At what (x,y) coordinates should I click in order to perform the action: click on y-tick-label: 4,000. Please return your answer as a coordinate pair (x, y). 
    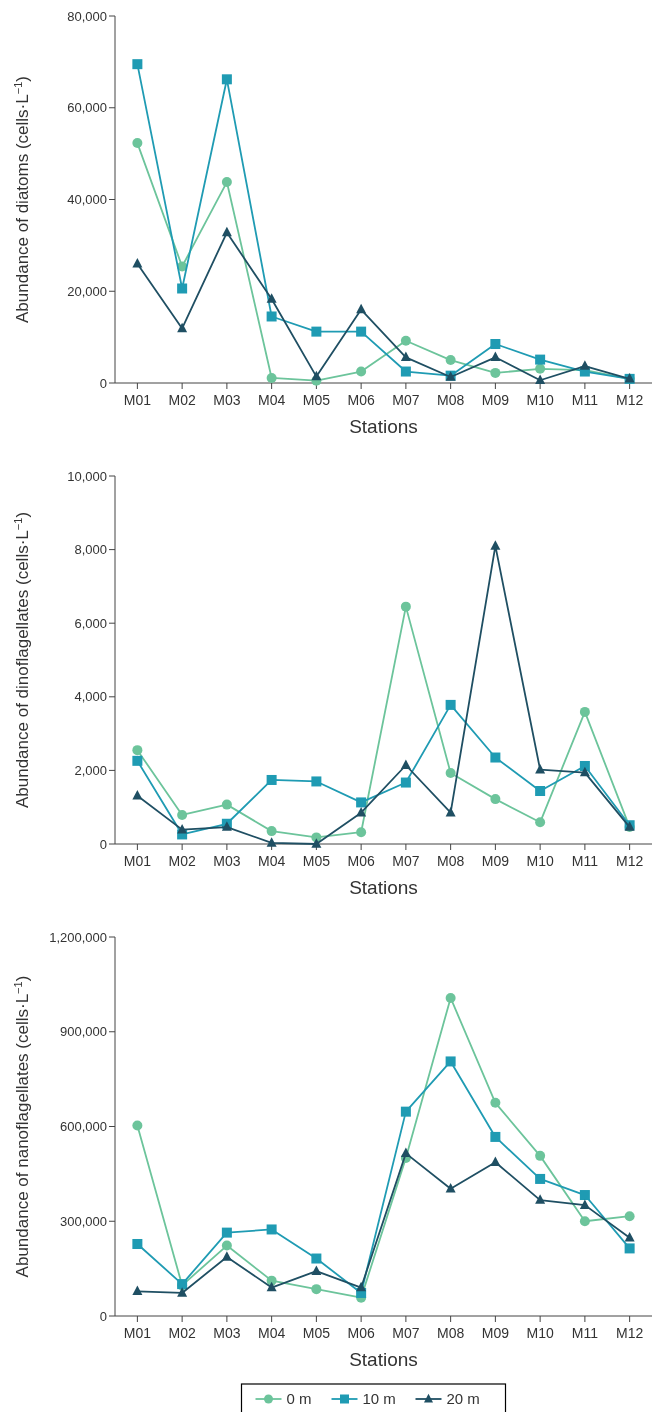
    Looking at the image, I should click on (90, 697).